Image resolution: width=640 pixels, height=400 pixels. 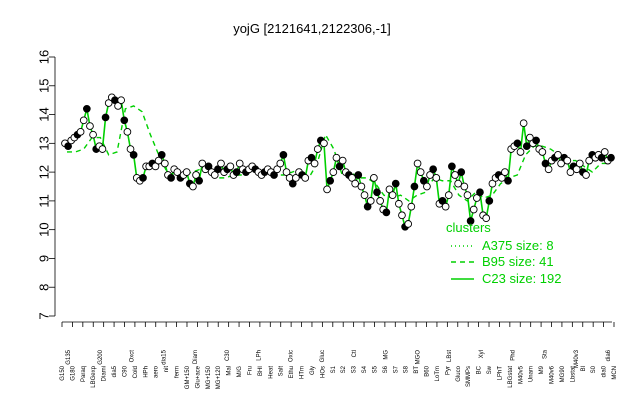 I want to click on x-tick-label: Gluco, so click(x=459, y=373).